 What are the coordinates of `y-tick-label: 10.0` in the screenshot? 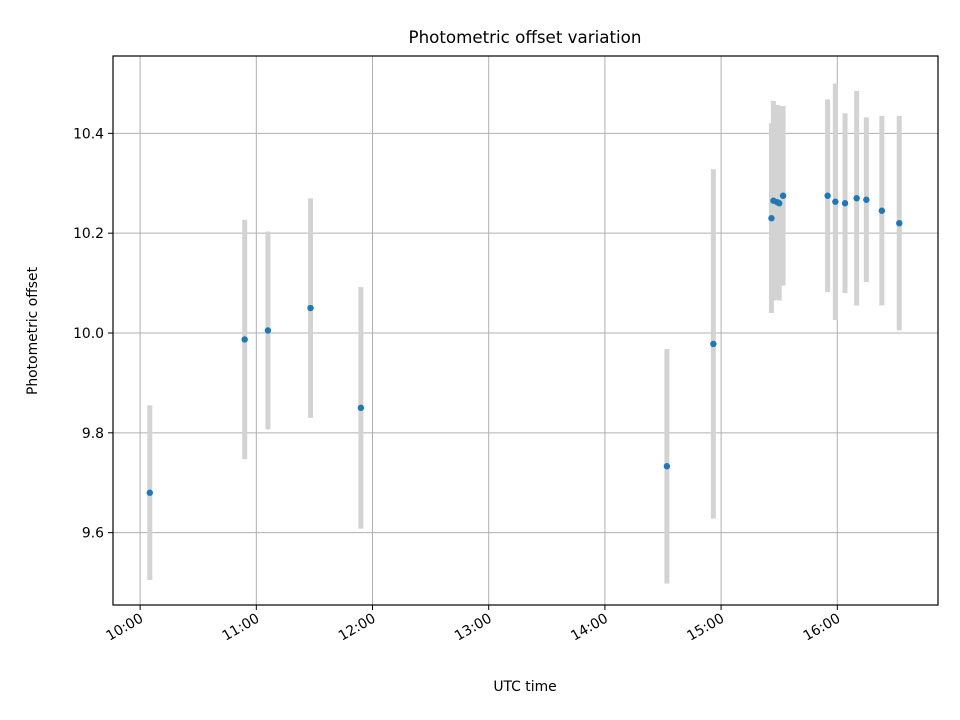 It's located at (88, 334).